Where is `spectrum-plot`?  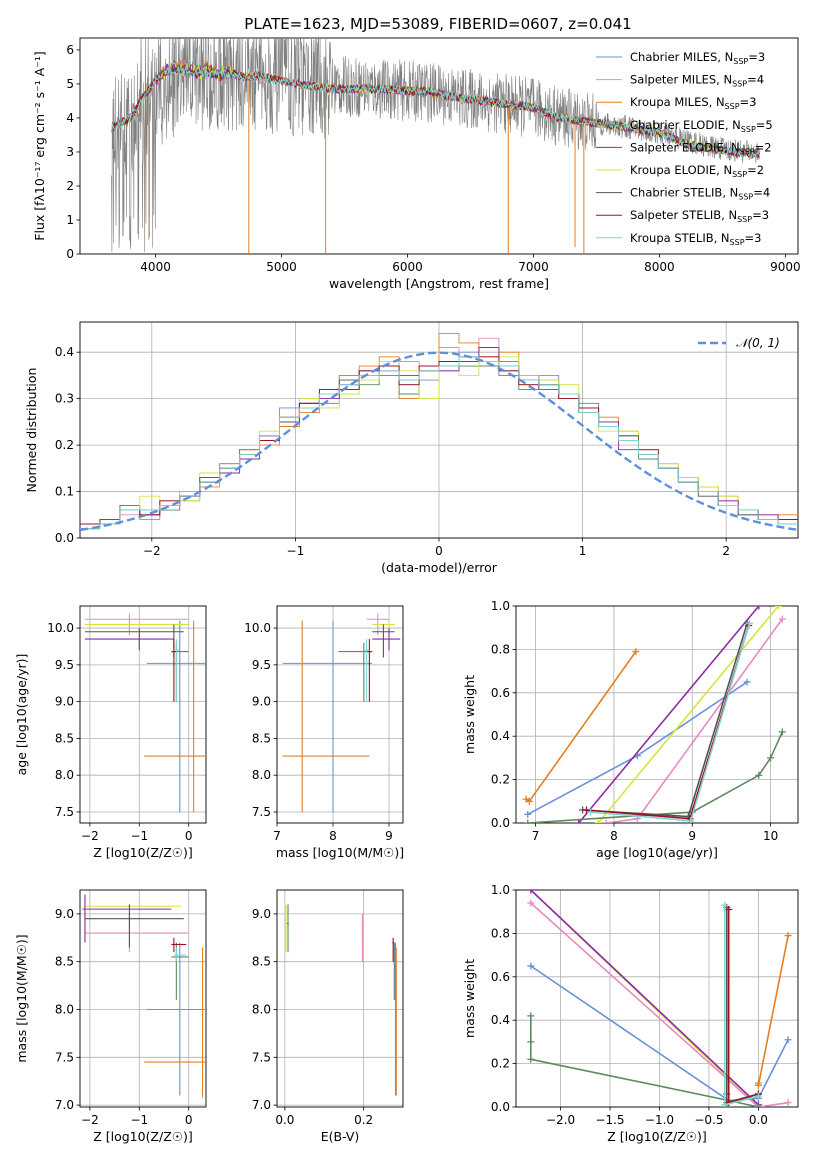
spectrum-plot is located at coordinates (436, 146).